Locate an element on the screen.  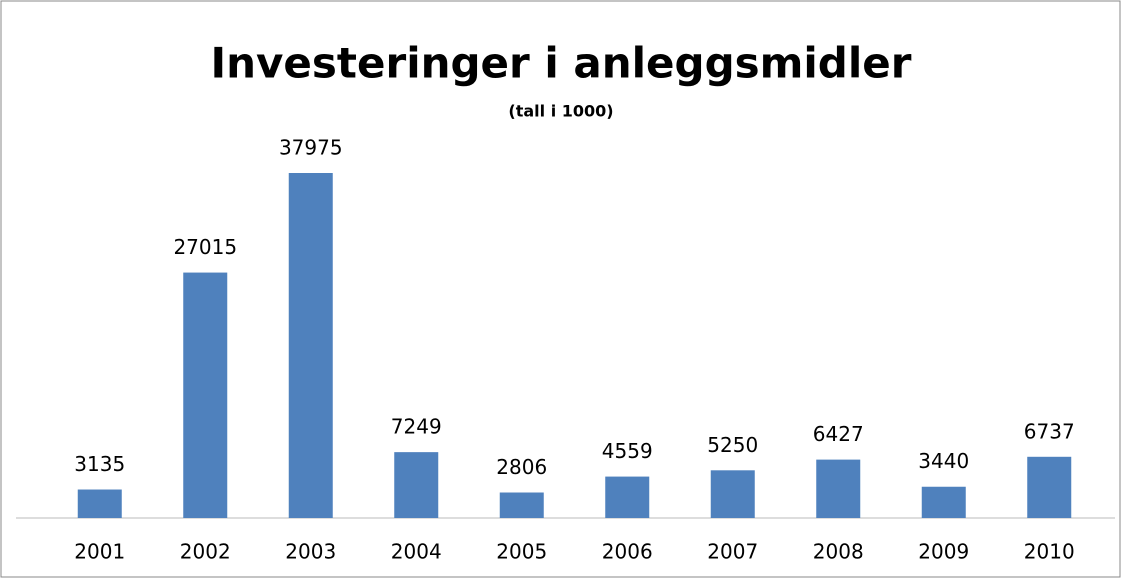
data-label: 6737 is located at coordinates (1049, 431).